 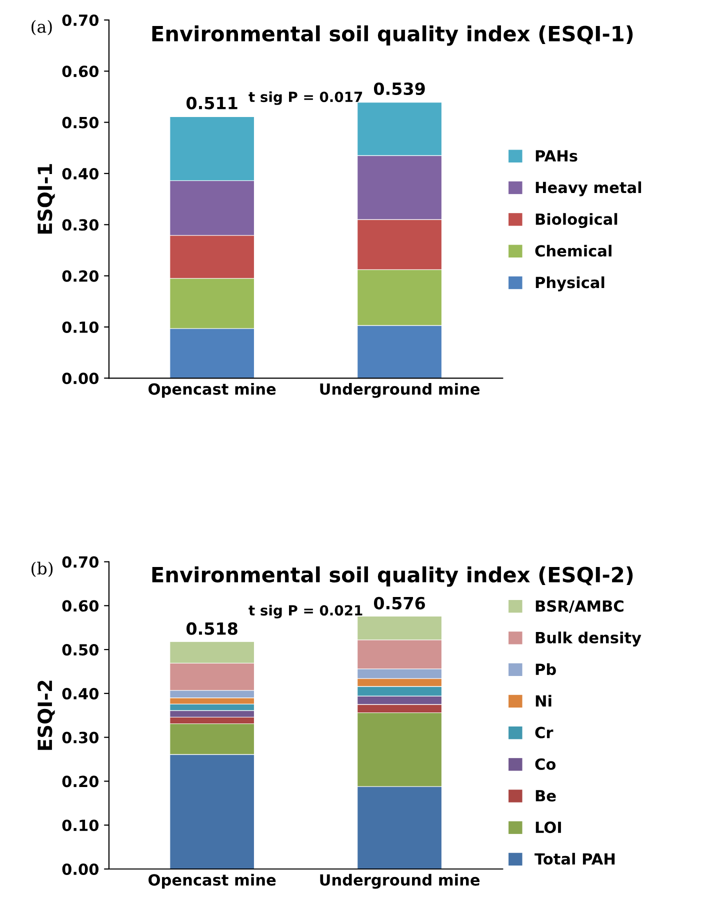 What do you see at coordinates (544, 700) in the screenshot?
I see `legend-label: Ni` at bounding box center [544, 700].